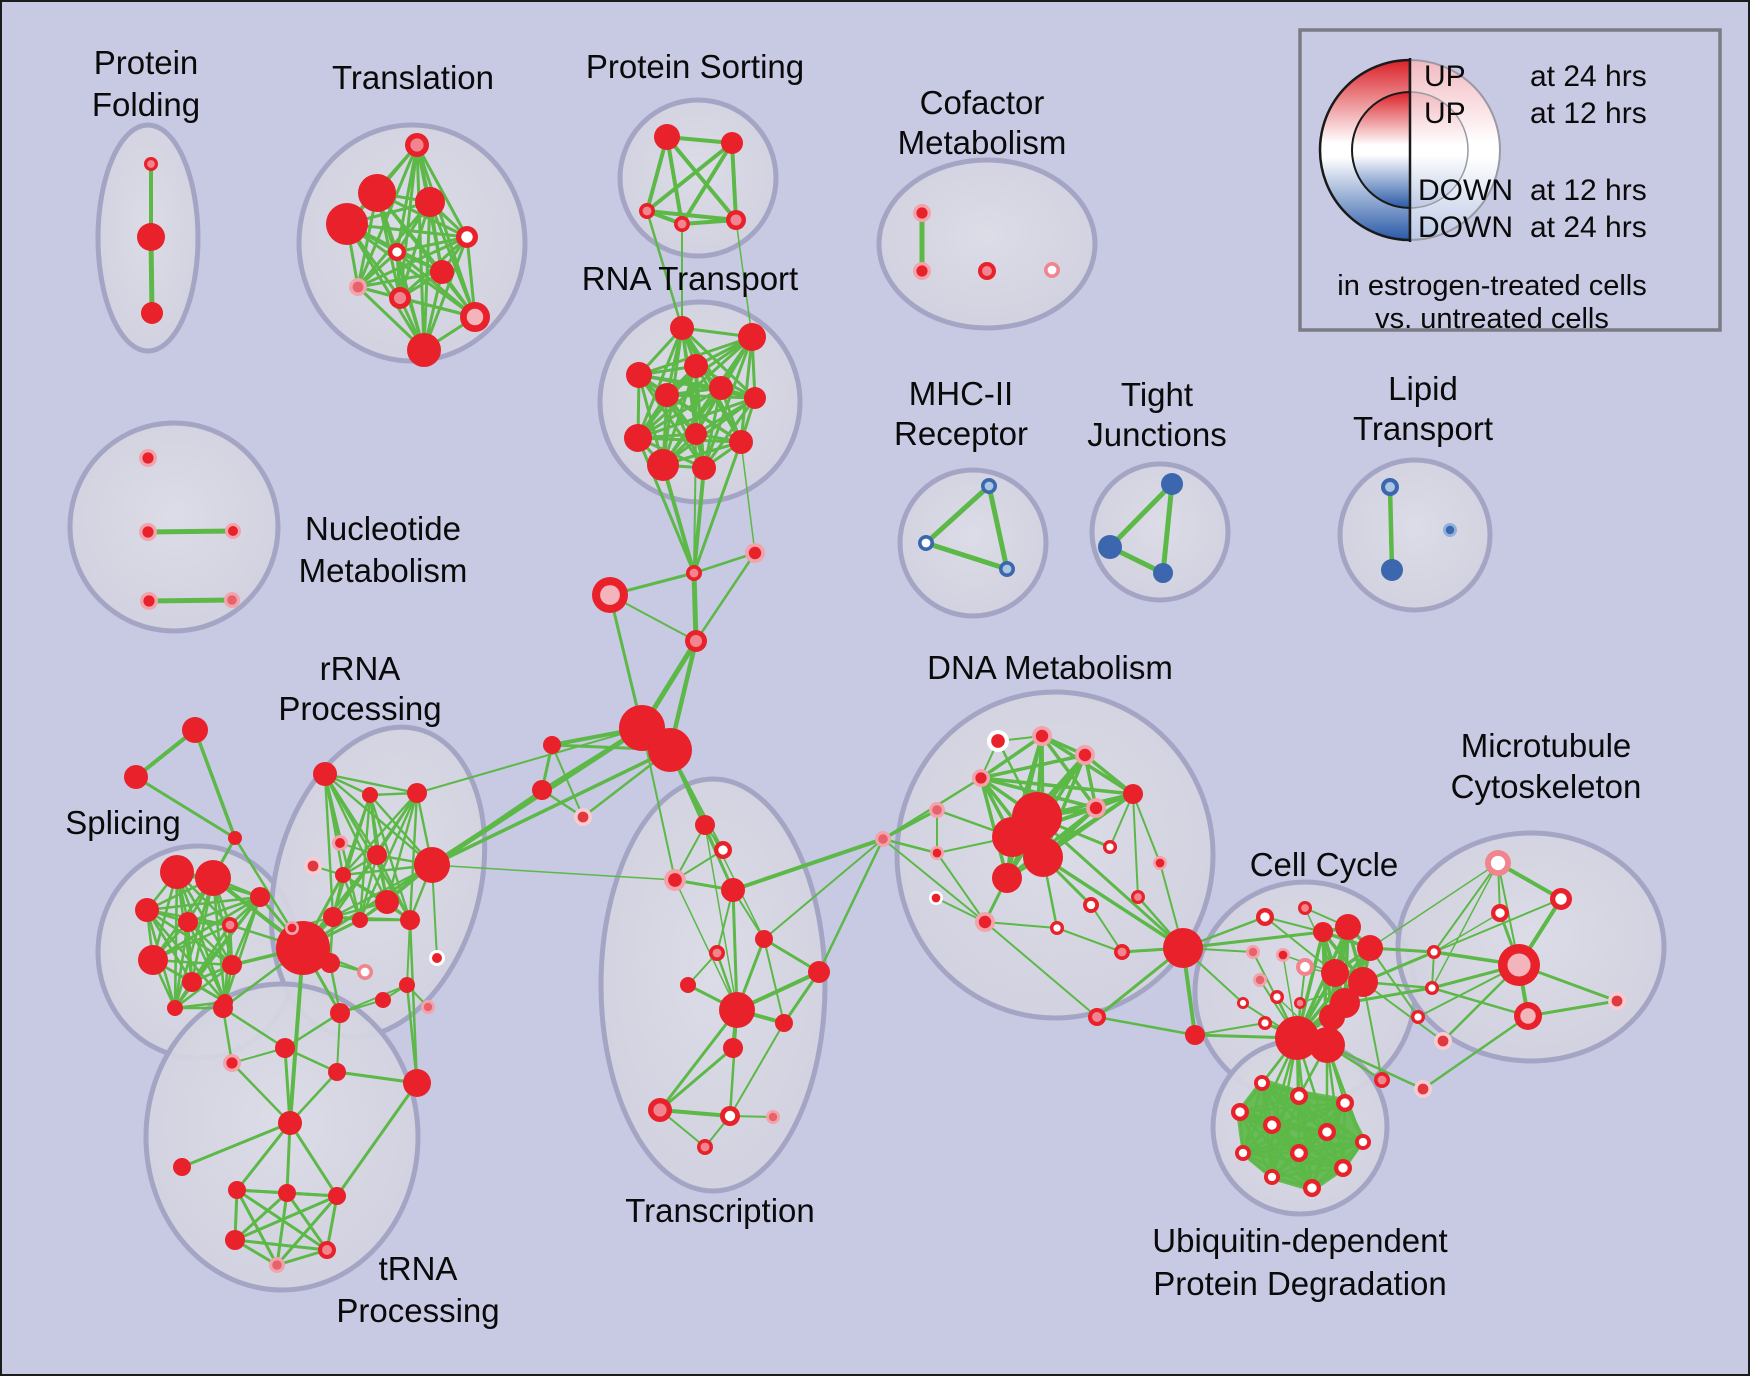  Describe the element at coordinates (290, 1123) in the screenshot. I see `node-tn5` at that location.